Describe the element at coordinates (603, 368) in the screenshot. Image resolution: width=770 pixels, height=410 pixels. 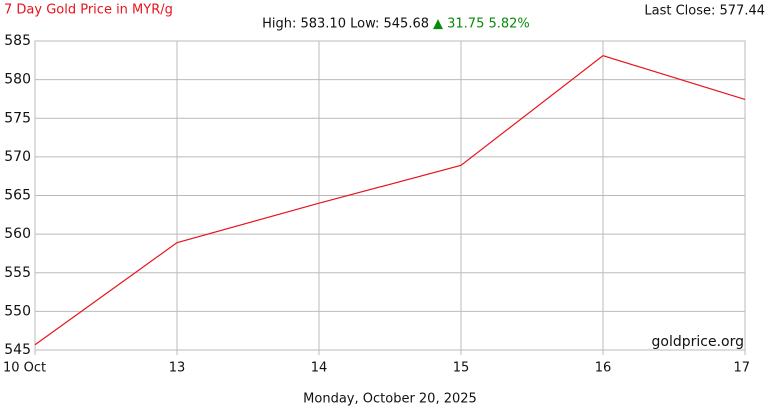
I see `x-tick-label: 16` at that location.